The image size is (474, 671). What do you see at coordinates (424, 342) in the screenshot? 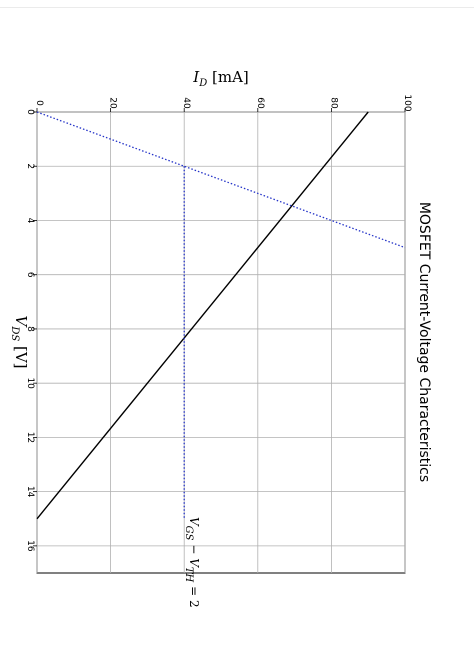
I see `chart-title: MOSFET Current-Voltage Characteristics` at bounding box center [424, 342].